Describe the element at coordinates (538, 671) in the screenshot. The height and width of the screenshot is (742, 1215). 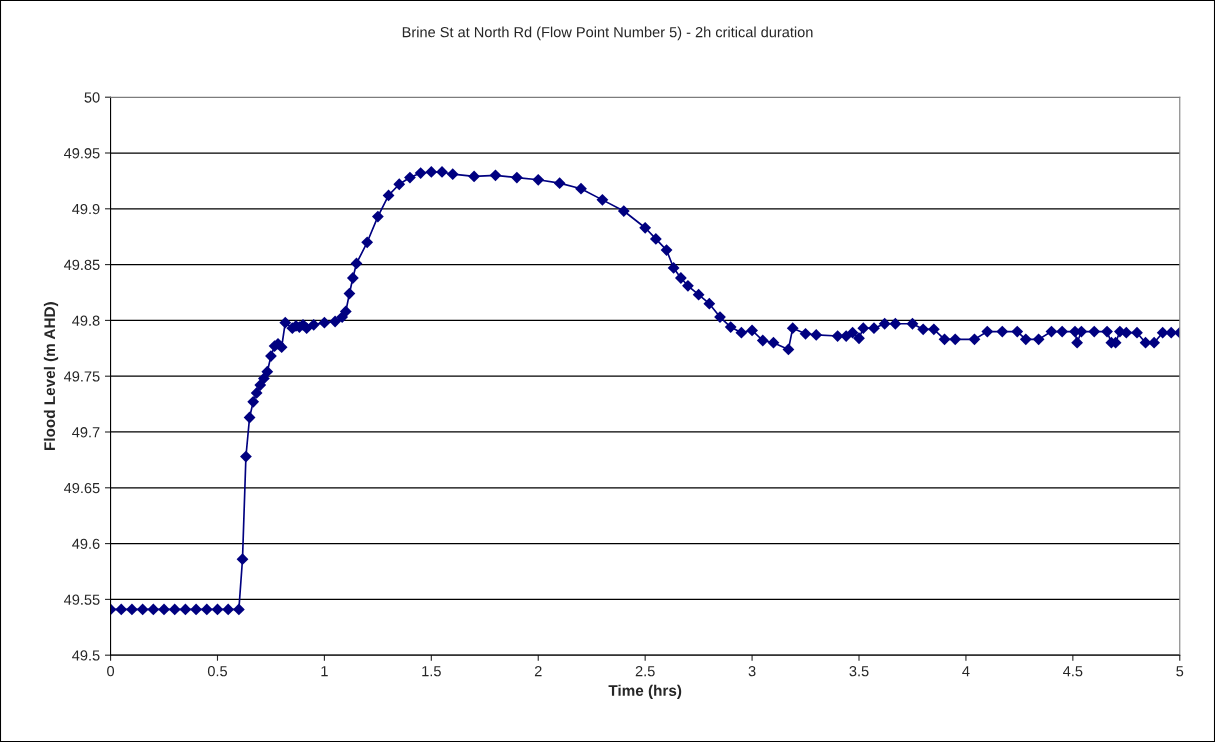
I see `x-tick-label: 2` at that location.